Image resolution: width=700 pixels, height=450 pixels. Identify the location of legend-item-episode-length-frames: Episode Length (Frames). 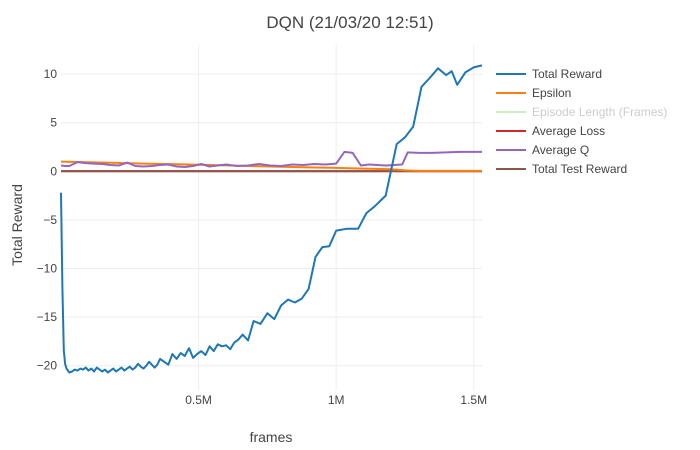
(581, 112).